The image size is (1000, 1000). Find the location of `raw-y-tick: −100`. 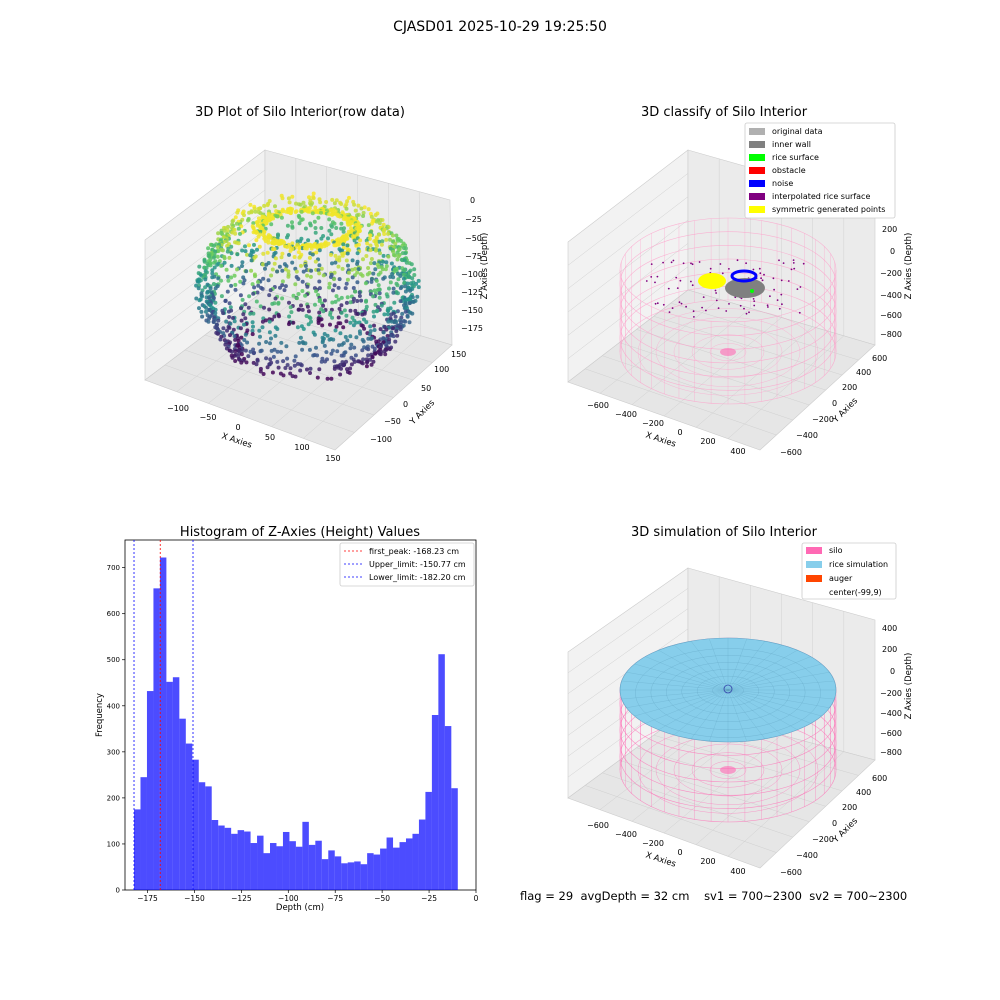

raw-y-tick: −100 is located at coordinates (381, 439).